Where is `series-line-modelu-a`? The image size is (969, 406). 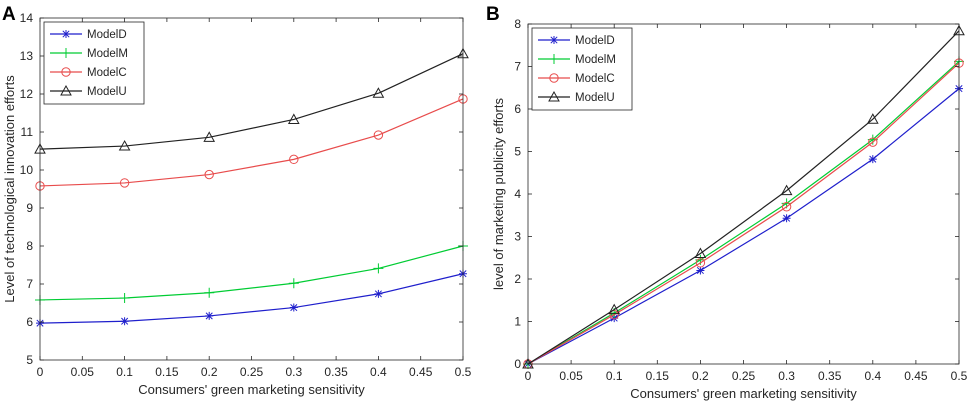 series-line-modelu-a is located at coordinates (251, 101).